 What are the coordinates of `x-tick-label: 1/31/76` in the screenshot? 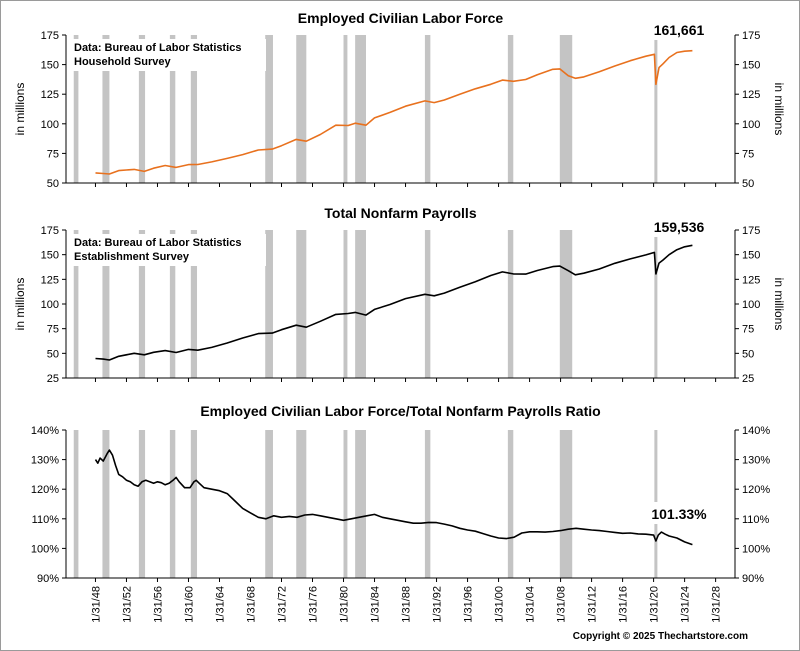 It's located at (314, 604).